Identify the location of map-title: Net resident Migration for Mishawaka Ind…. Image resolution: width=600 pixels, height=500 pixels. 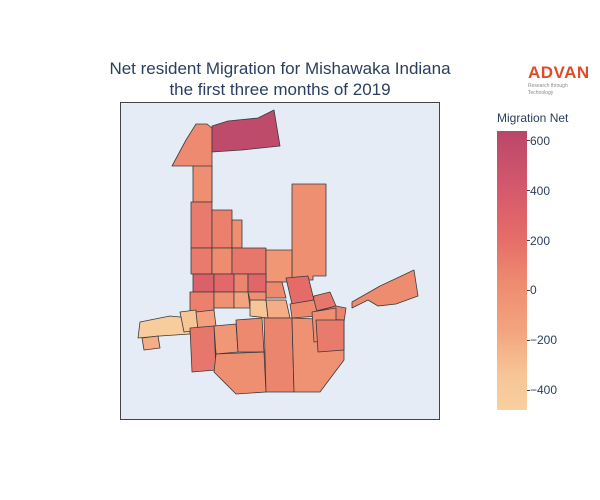
(280, 79).